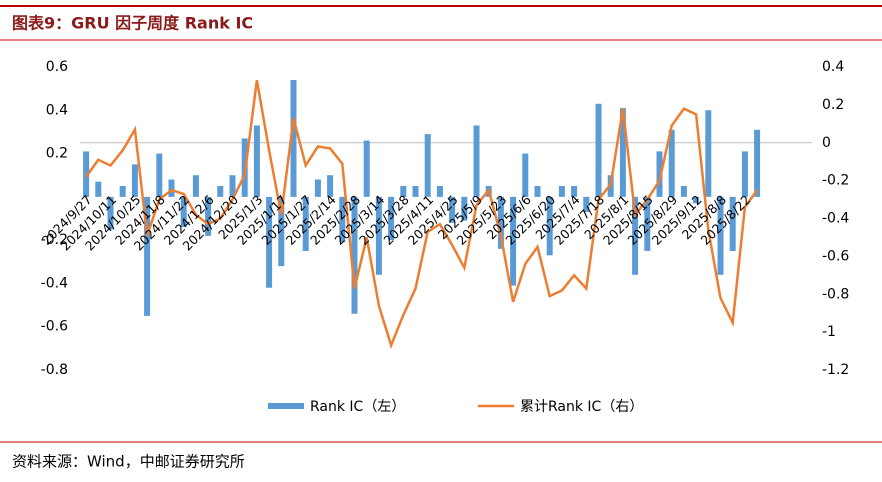 Image resolution: width=882 pixels, height=482 pixels. Describe the element at coordinates (54, 327) in the screenshot. I see `y-tick-label: -0.6` at that location.